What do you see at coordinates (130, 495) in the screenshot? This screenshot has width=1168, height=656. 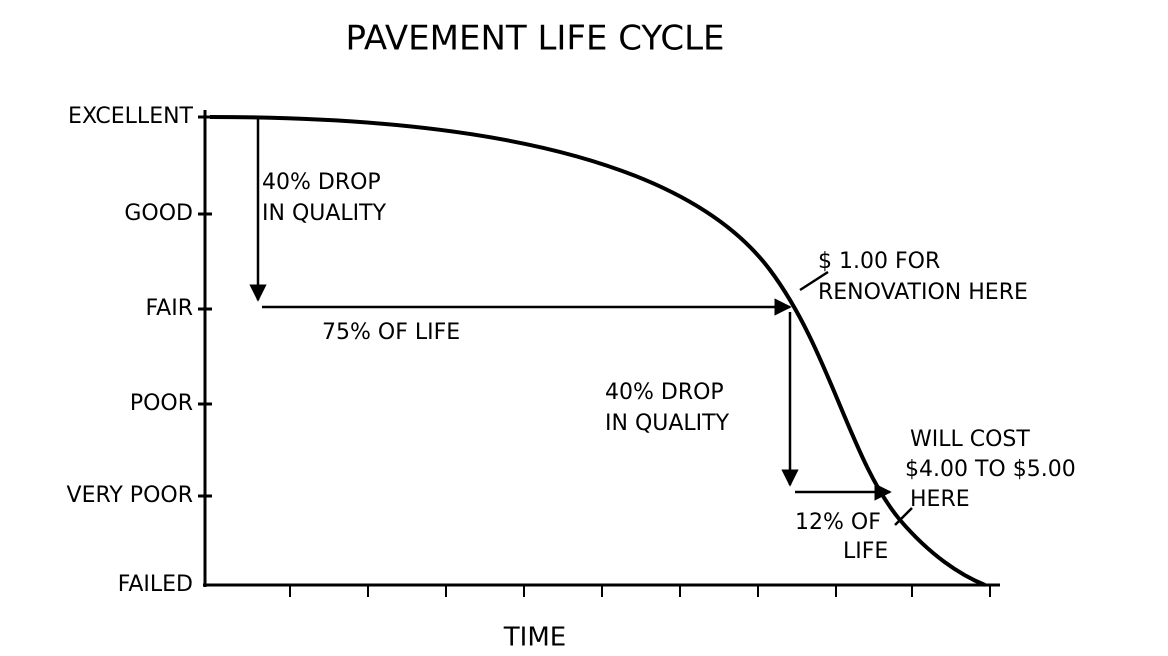 I see `y-label: VERY POOR` at bounding box center [130, 495].